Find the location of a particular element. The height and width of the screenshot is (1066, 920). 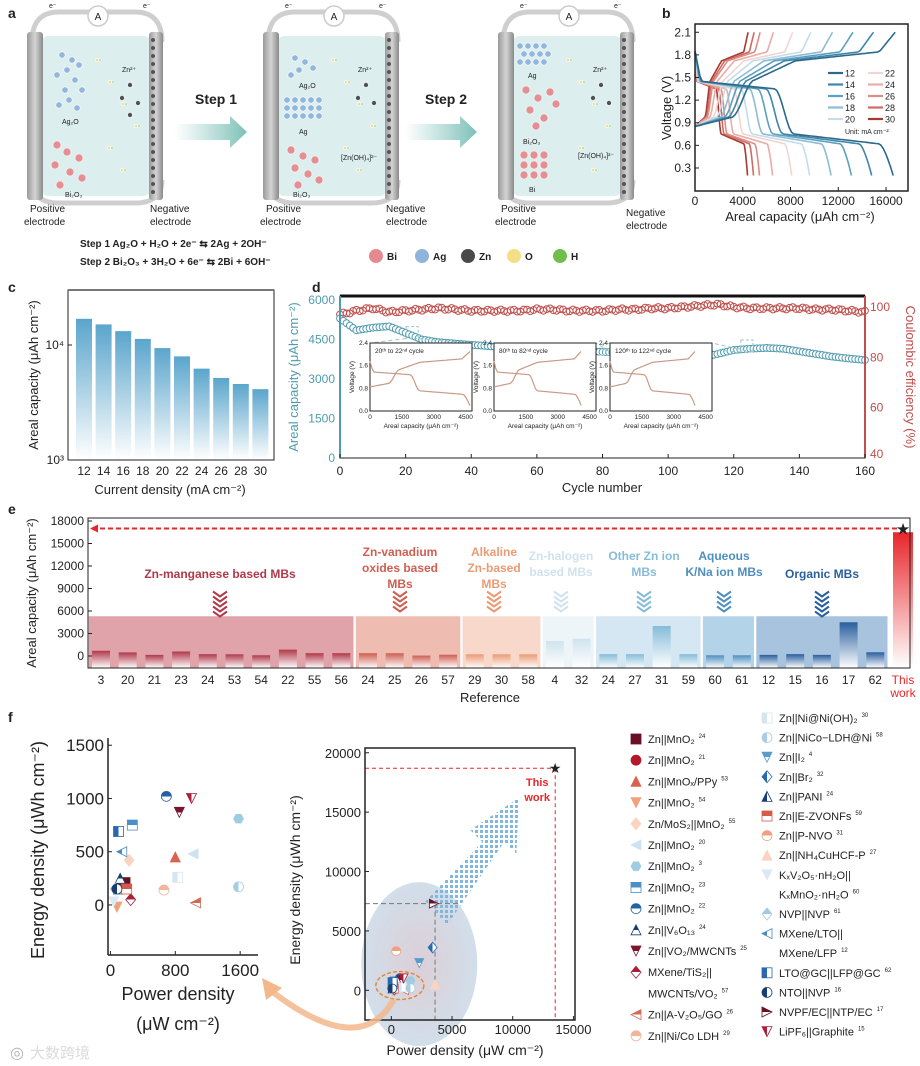

legend-item: Zn||MnO₂ 23 is located at coordinates (668, 888).